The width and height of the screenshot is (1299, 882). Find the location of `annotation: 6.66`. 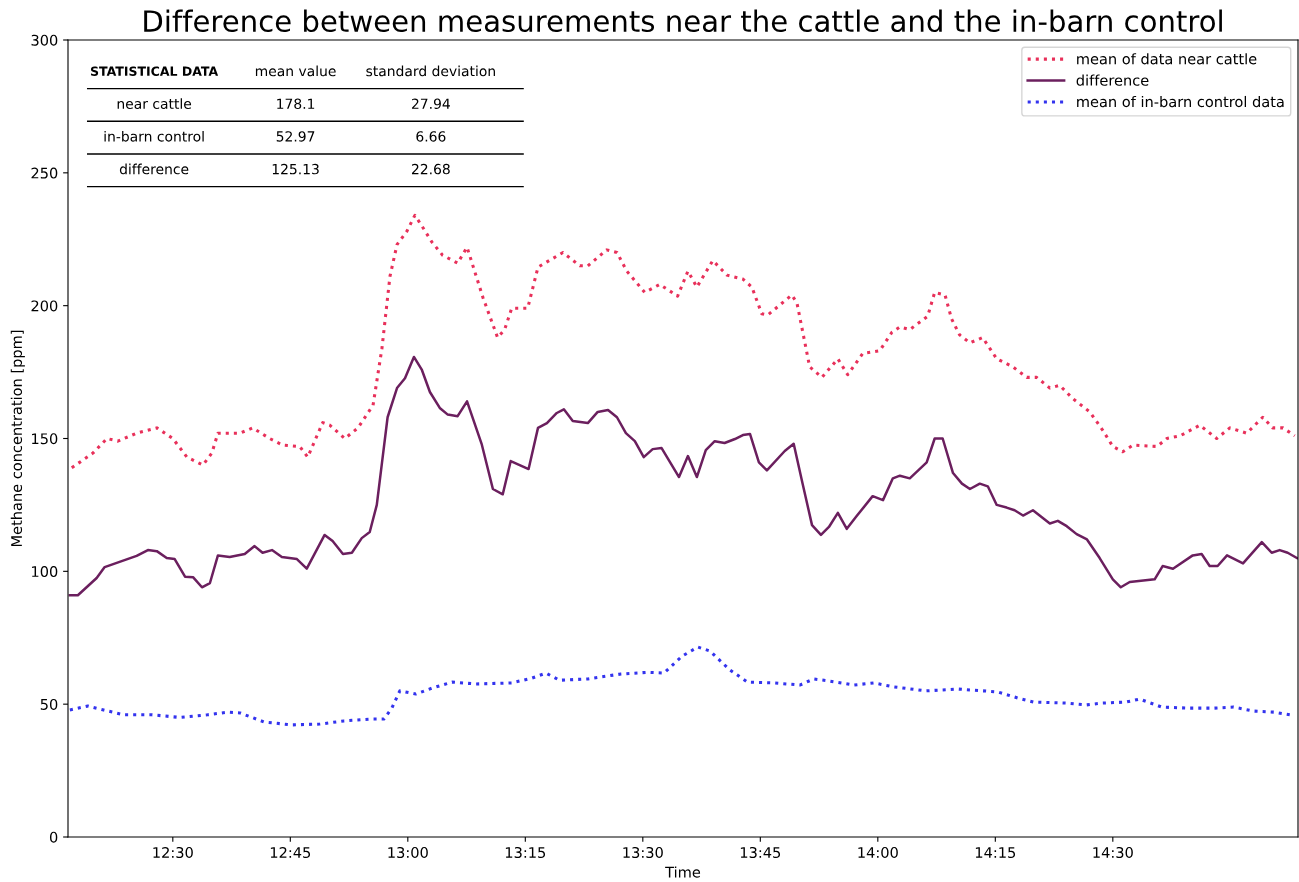

annotation: 6.66 is located at coordinates (431, 136).